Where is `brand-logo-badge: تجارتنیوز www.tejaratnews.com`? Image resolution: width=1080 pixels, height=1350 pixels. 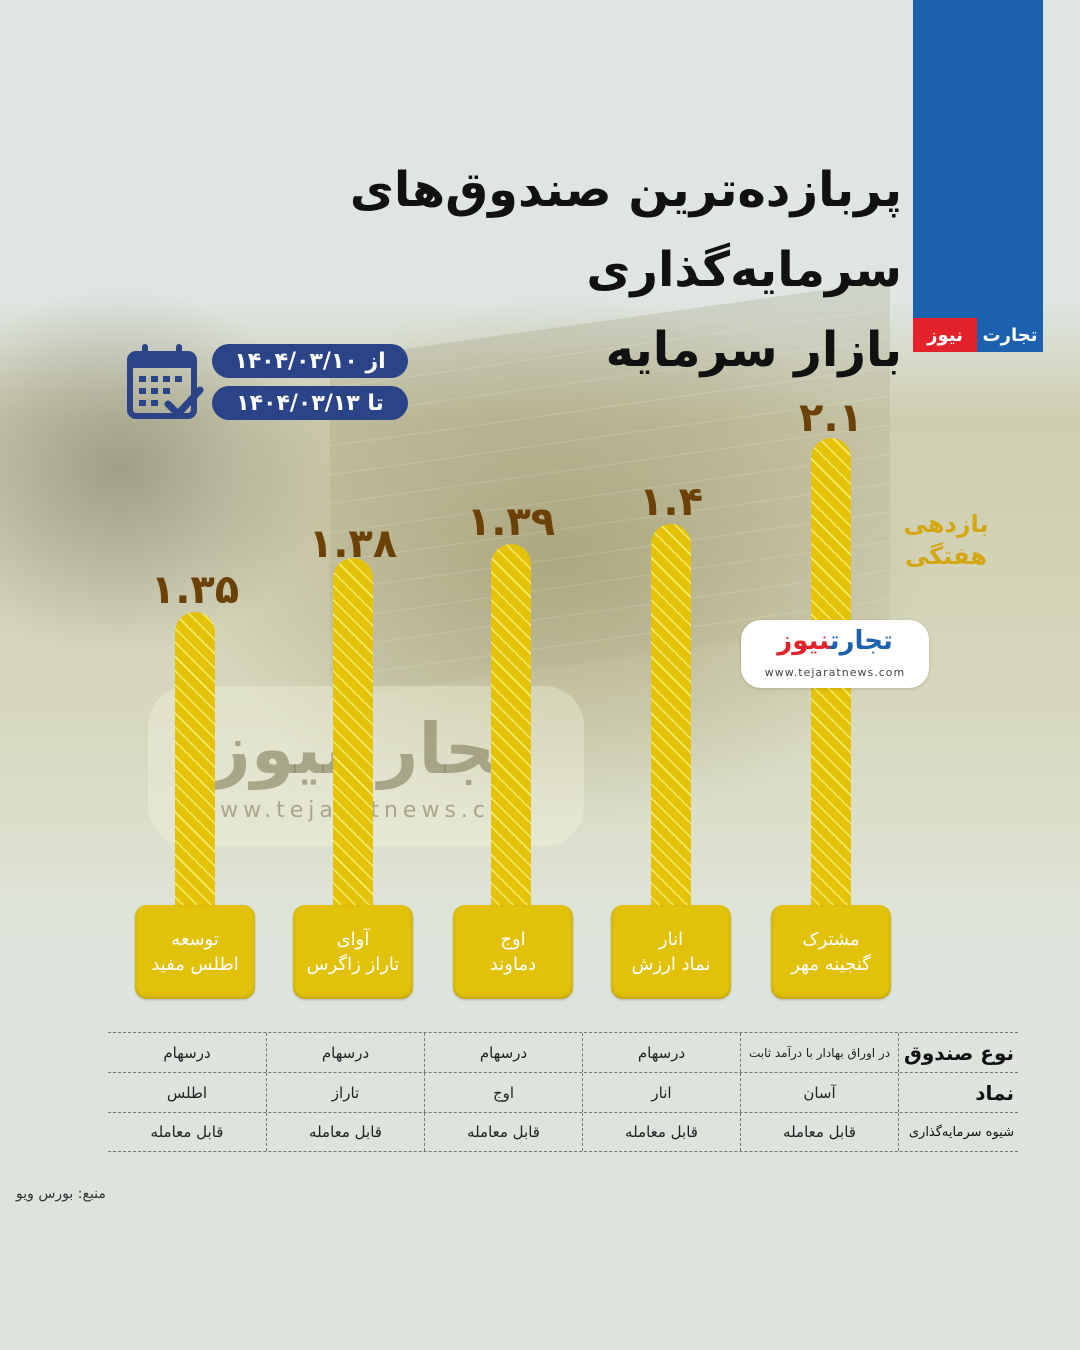 brand-logo-badge: تجارتنیوز www.tejaratnews.com is located at coordinates (835, 654).